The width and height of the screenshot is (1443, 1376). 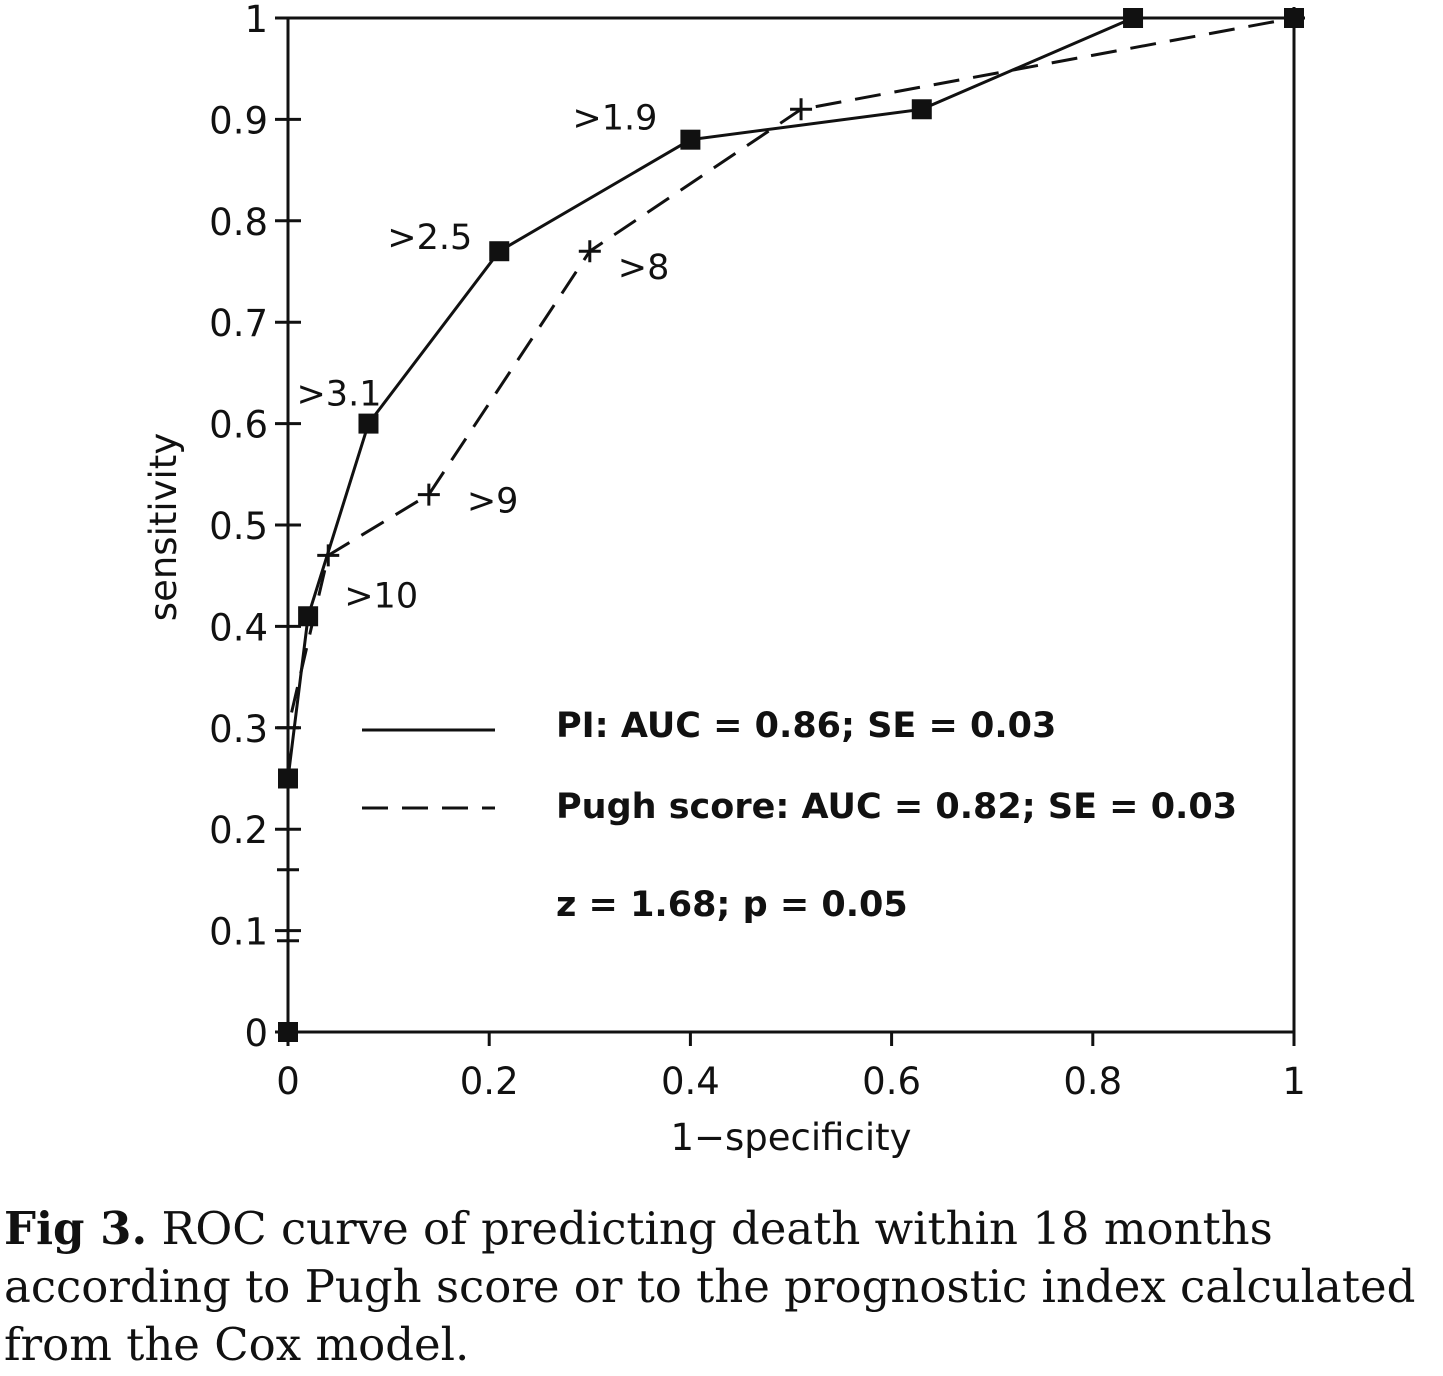 What do you see at coordinates (76, 1228) in the screenshot?
I see `caption-label: Fig 3.` at bounding box center [76, 1228].